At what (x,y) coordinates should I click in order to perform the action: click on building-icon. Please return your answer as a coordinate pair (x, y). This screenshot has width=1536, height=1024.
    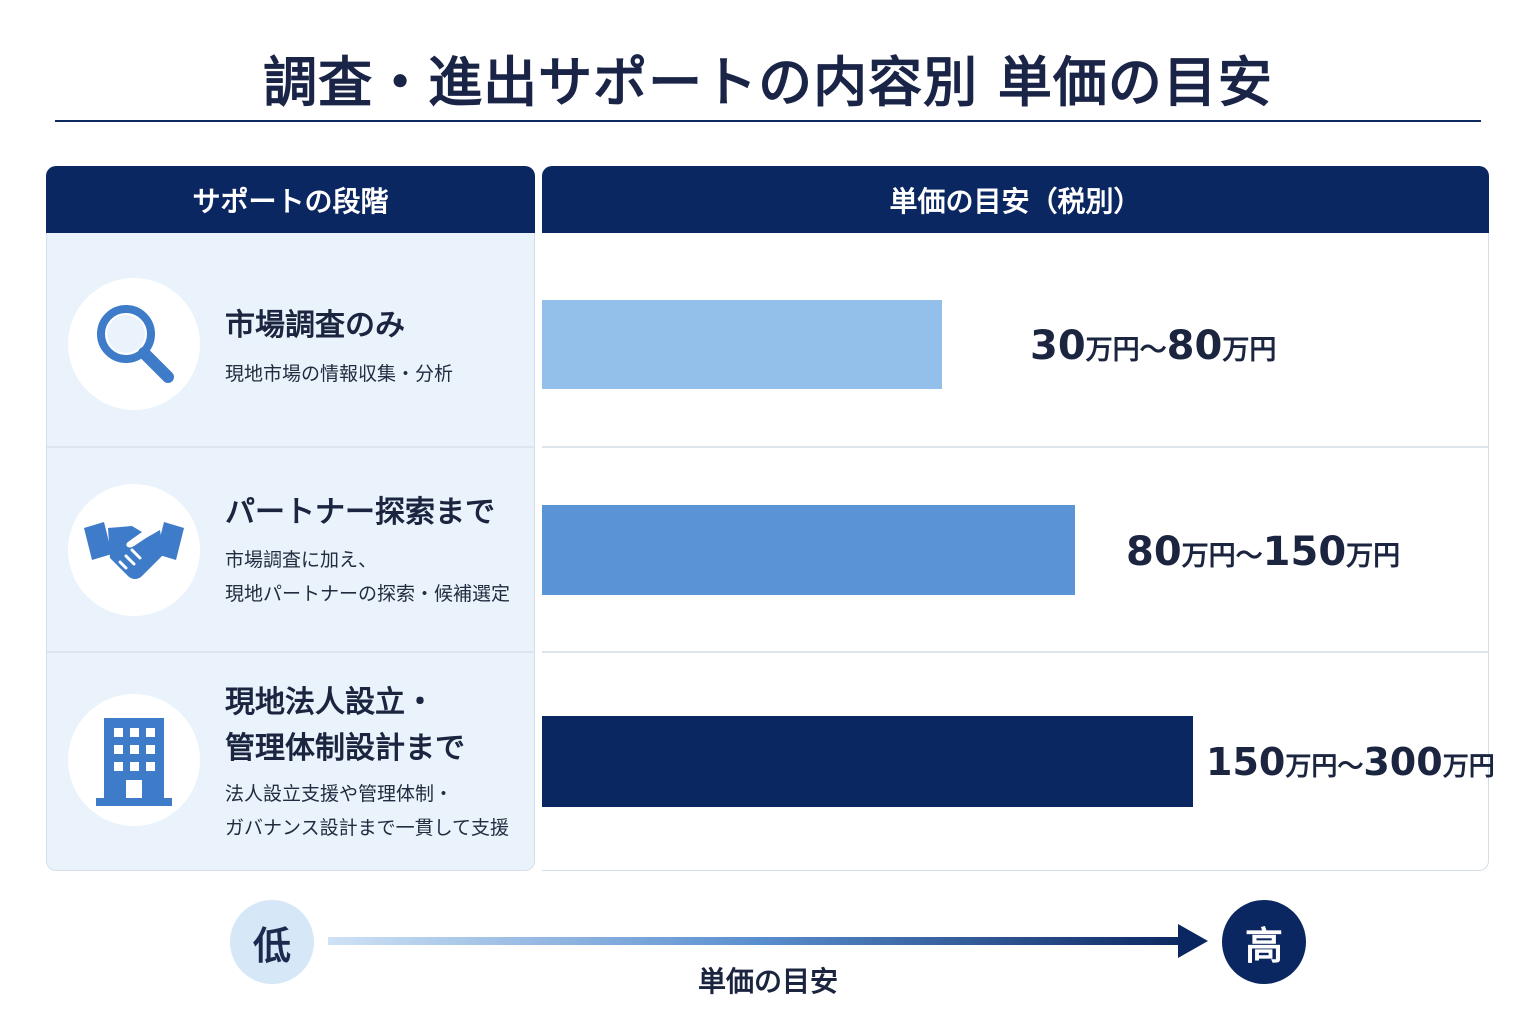
    Looking at the image, I should click on (134, 762).